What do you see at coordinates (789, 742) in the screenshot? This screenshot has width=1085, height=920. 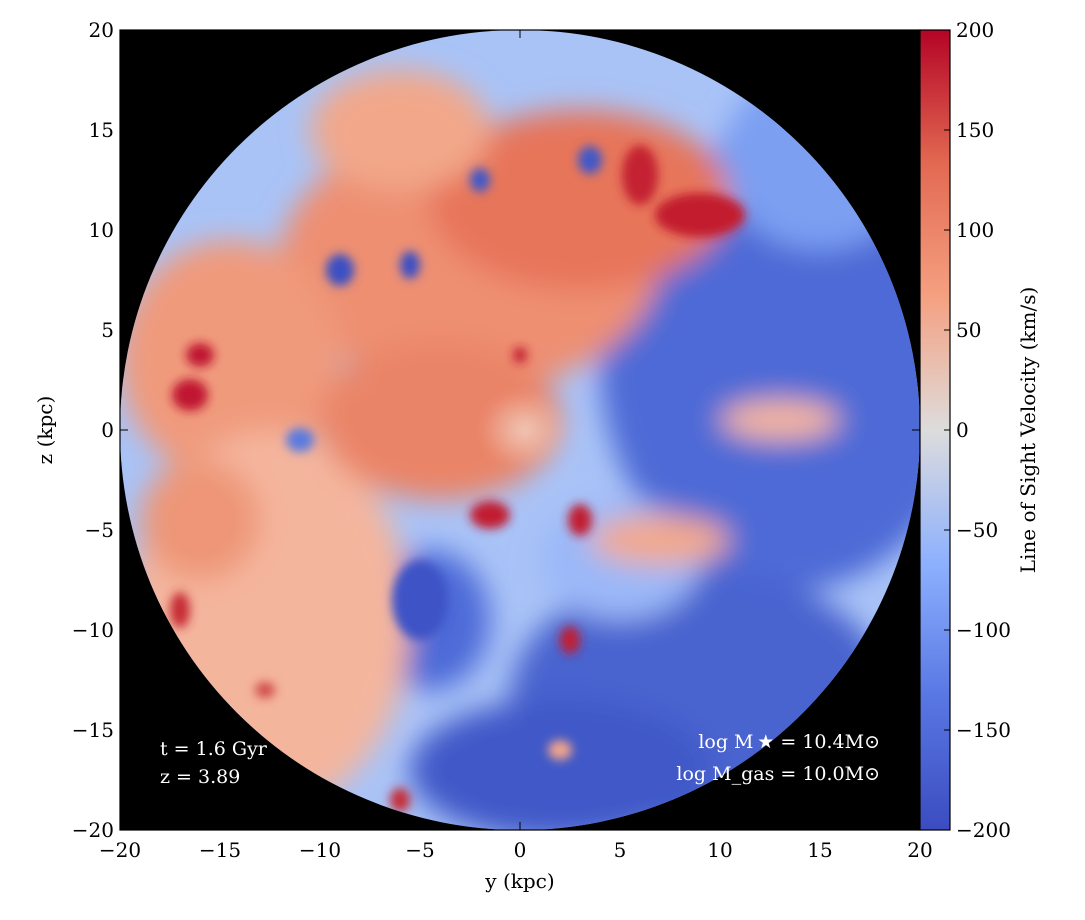 I see `stellar-mass-annotation: log M ★ = 10.4M⊙` at bounding box center [789, 742].